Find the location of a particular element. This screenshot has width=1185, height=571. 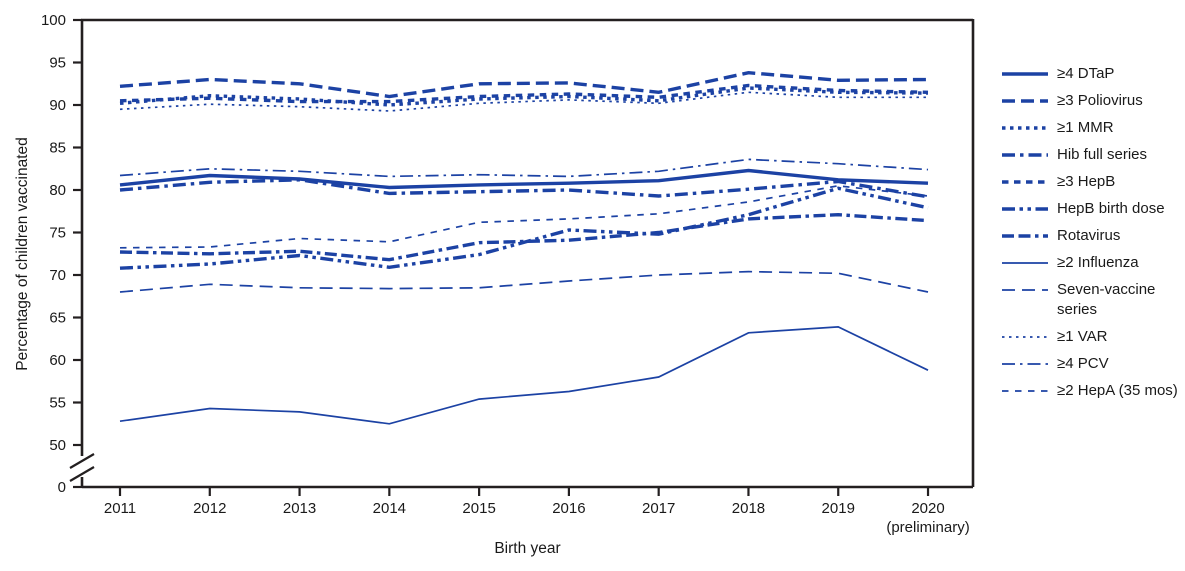

legend-item: Hib full series is located at coordinates (1093, 155).